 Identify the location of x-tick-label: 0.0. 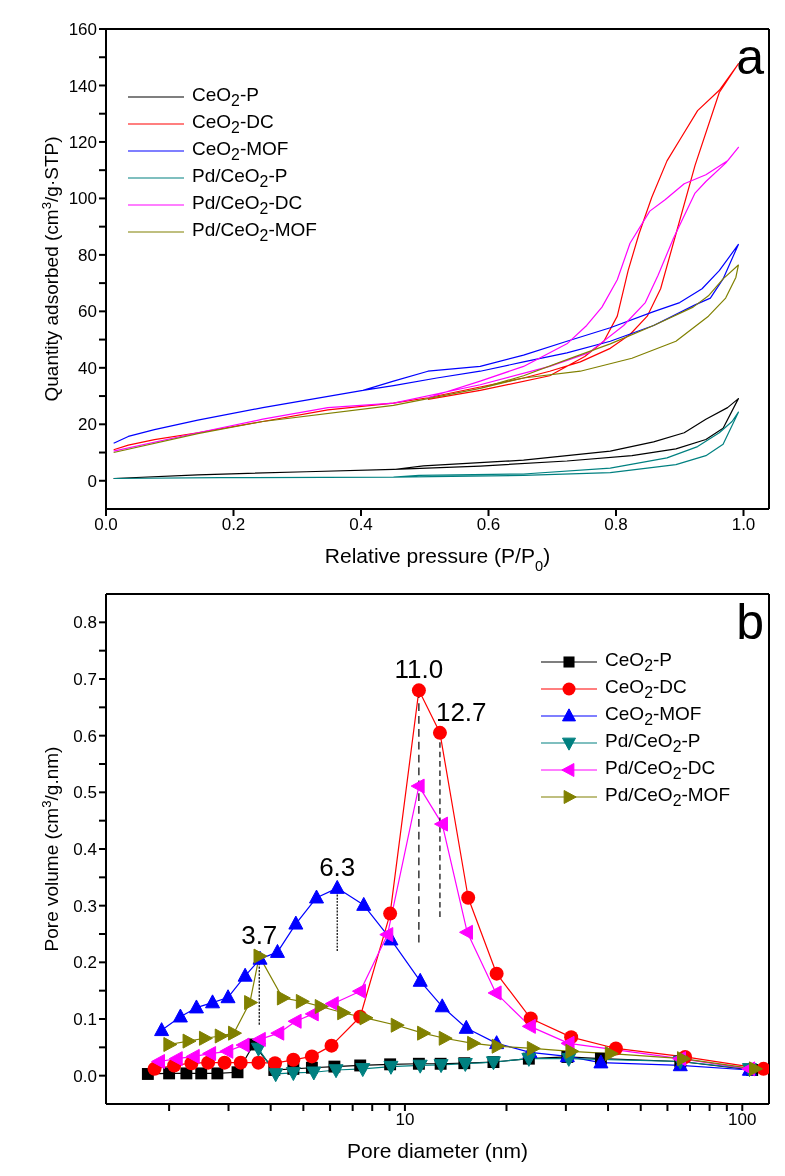
(106, 525).